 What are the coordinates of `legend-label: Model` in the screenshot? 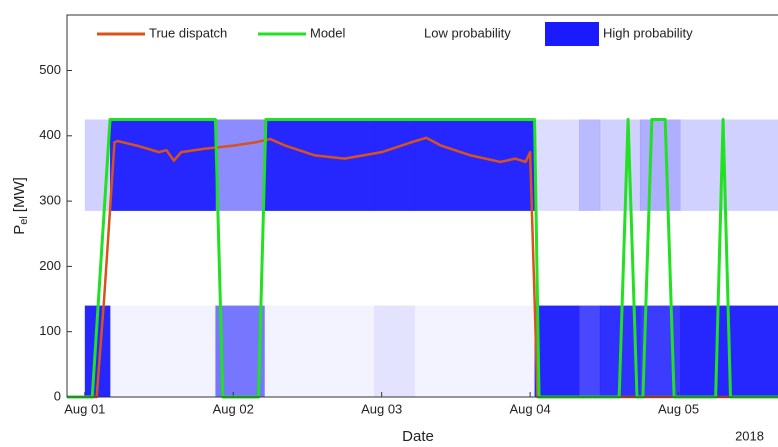 It's located at (328, 32).